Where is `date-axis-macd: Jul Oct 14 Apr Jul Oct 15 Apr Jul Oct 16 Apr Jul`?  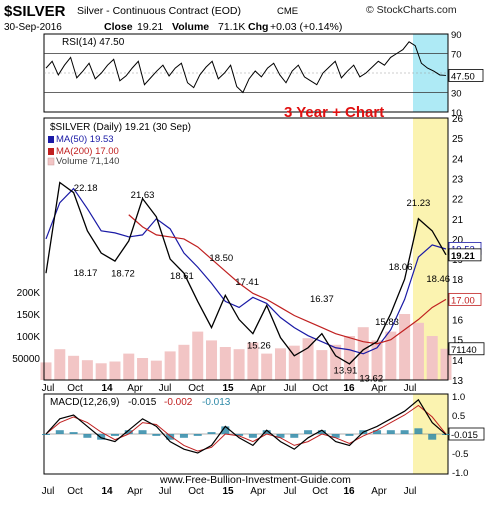
date-axis-macd: Jul Oct 14 Apr Jul Oct 15 Apr Jul Oct 16 Apr Jul is located at coordinates (229, 491).